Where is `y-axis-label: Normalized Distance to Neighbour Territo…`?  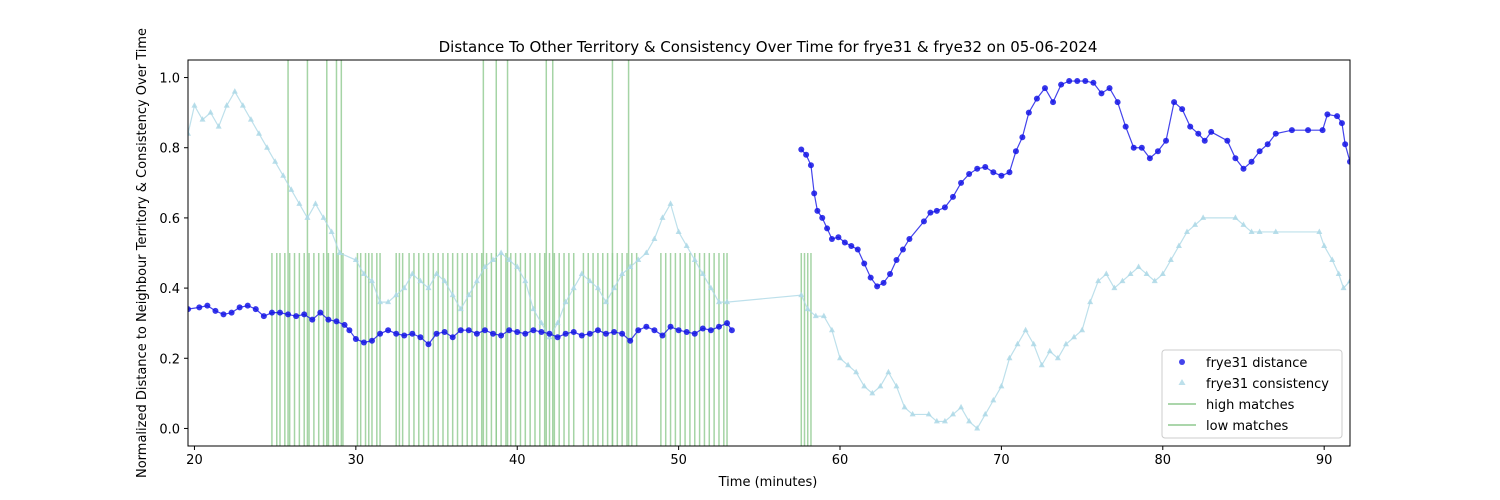
y-axis-label: Normalized Distance to Neighbour Territo… is located at coordinates (142, 253).